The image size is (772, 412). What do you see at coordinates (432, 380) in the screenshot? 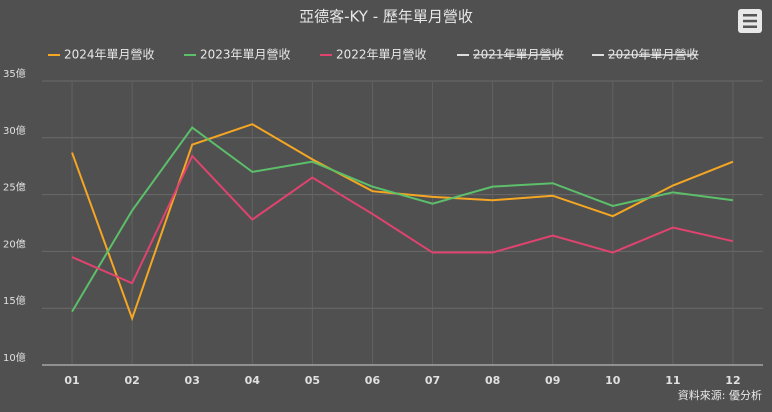
I see `x-tick-label: 07` at bounding box center [432, 380].